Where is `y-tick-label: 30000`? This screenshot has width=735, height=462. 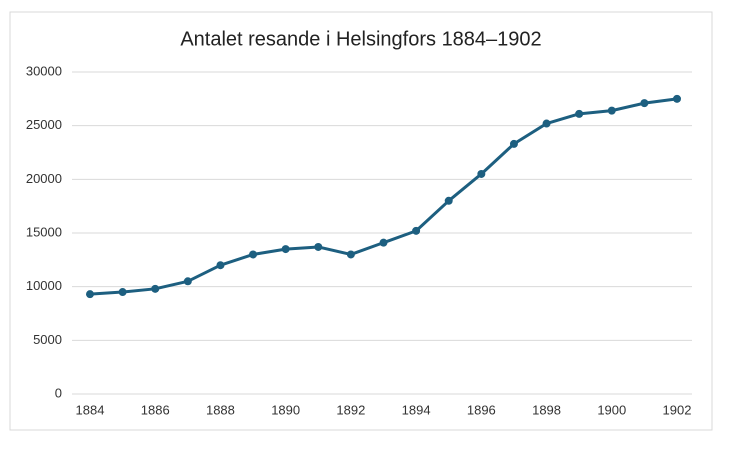
y-tick-label: 30000 is located at coordinates (44, 70).